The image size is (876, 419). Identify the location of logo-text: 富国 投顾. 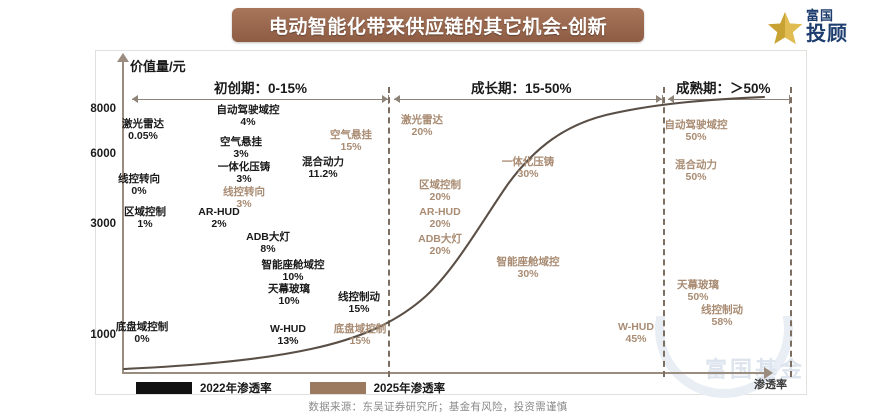
(827, 26).